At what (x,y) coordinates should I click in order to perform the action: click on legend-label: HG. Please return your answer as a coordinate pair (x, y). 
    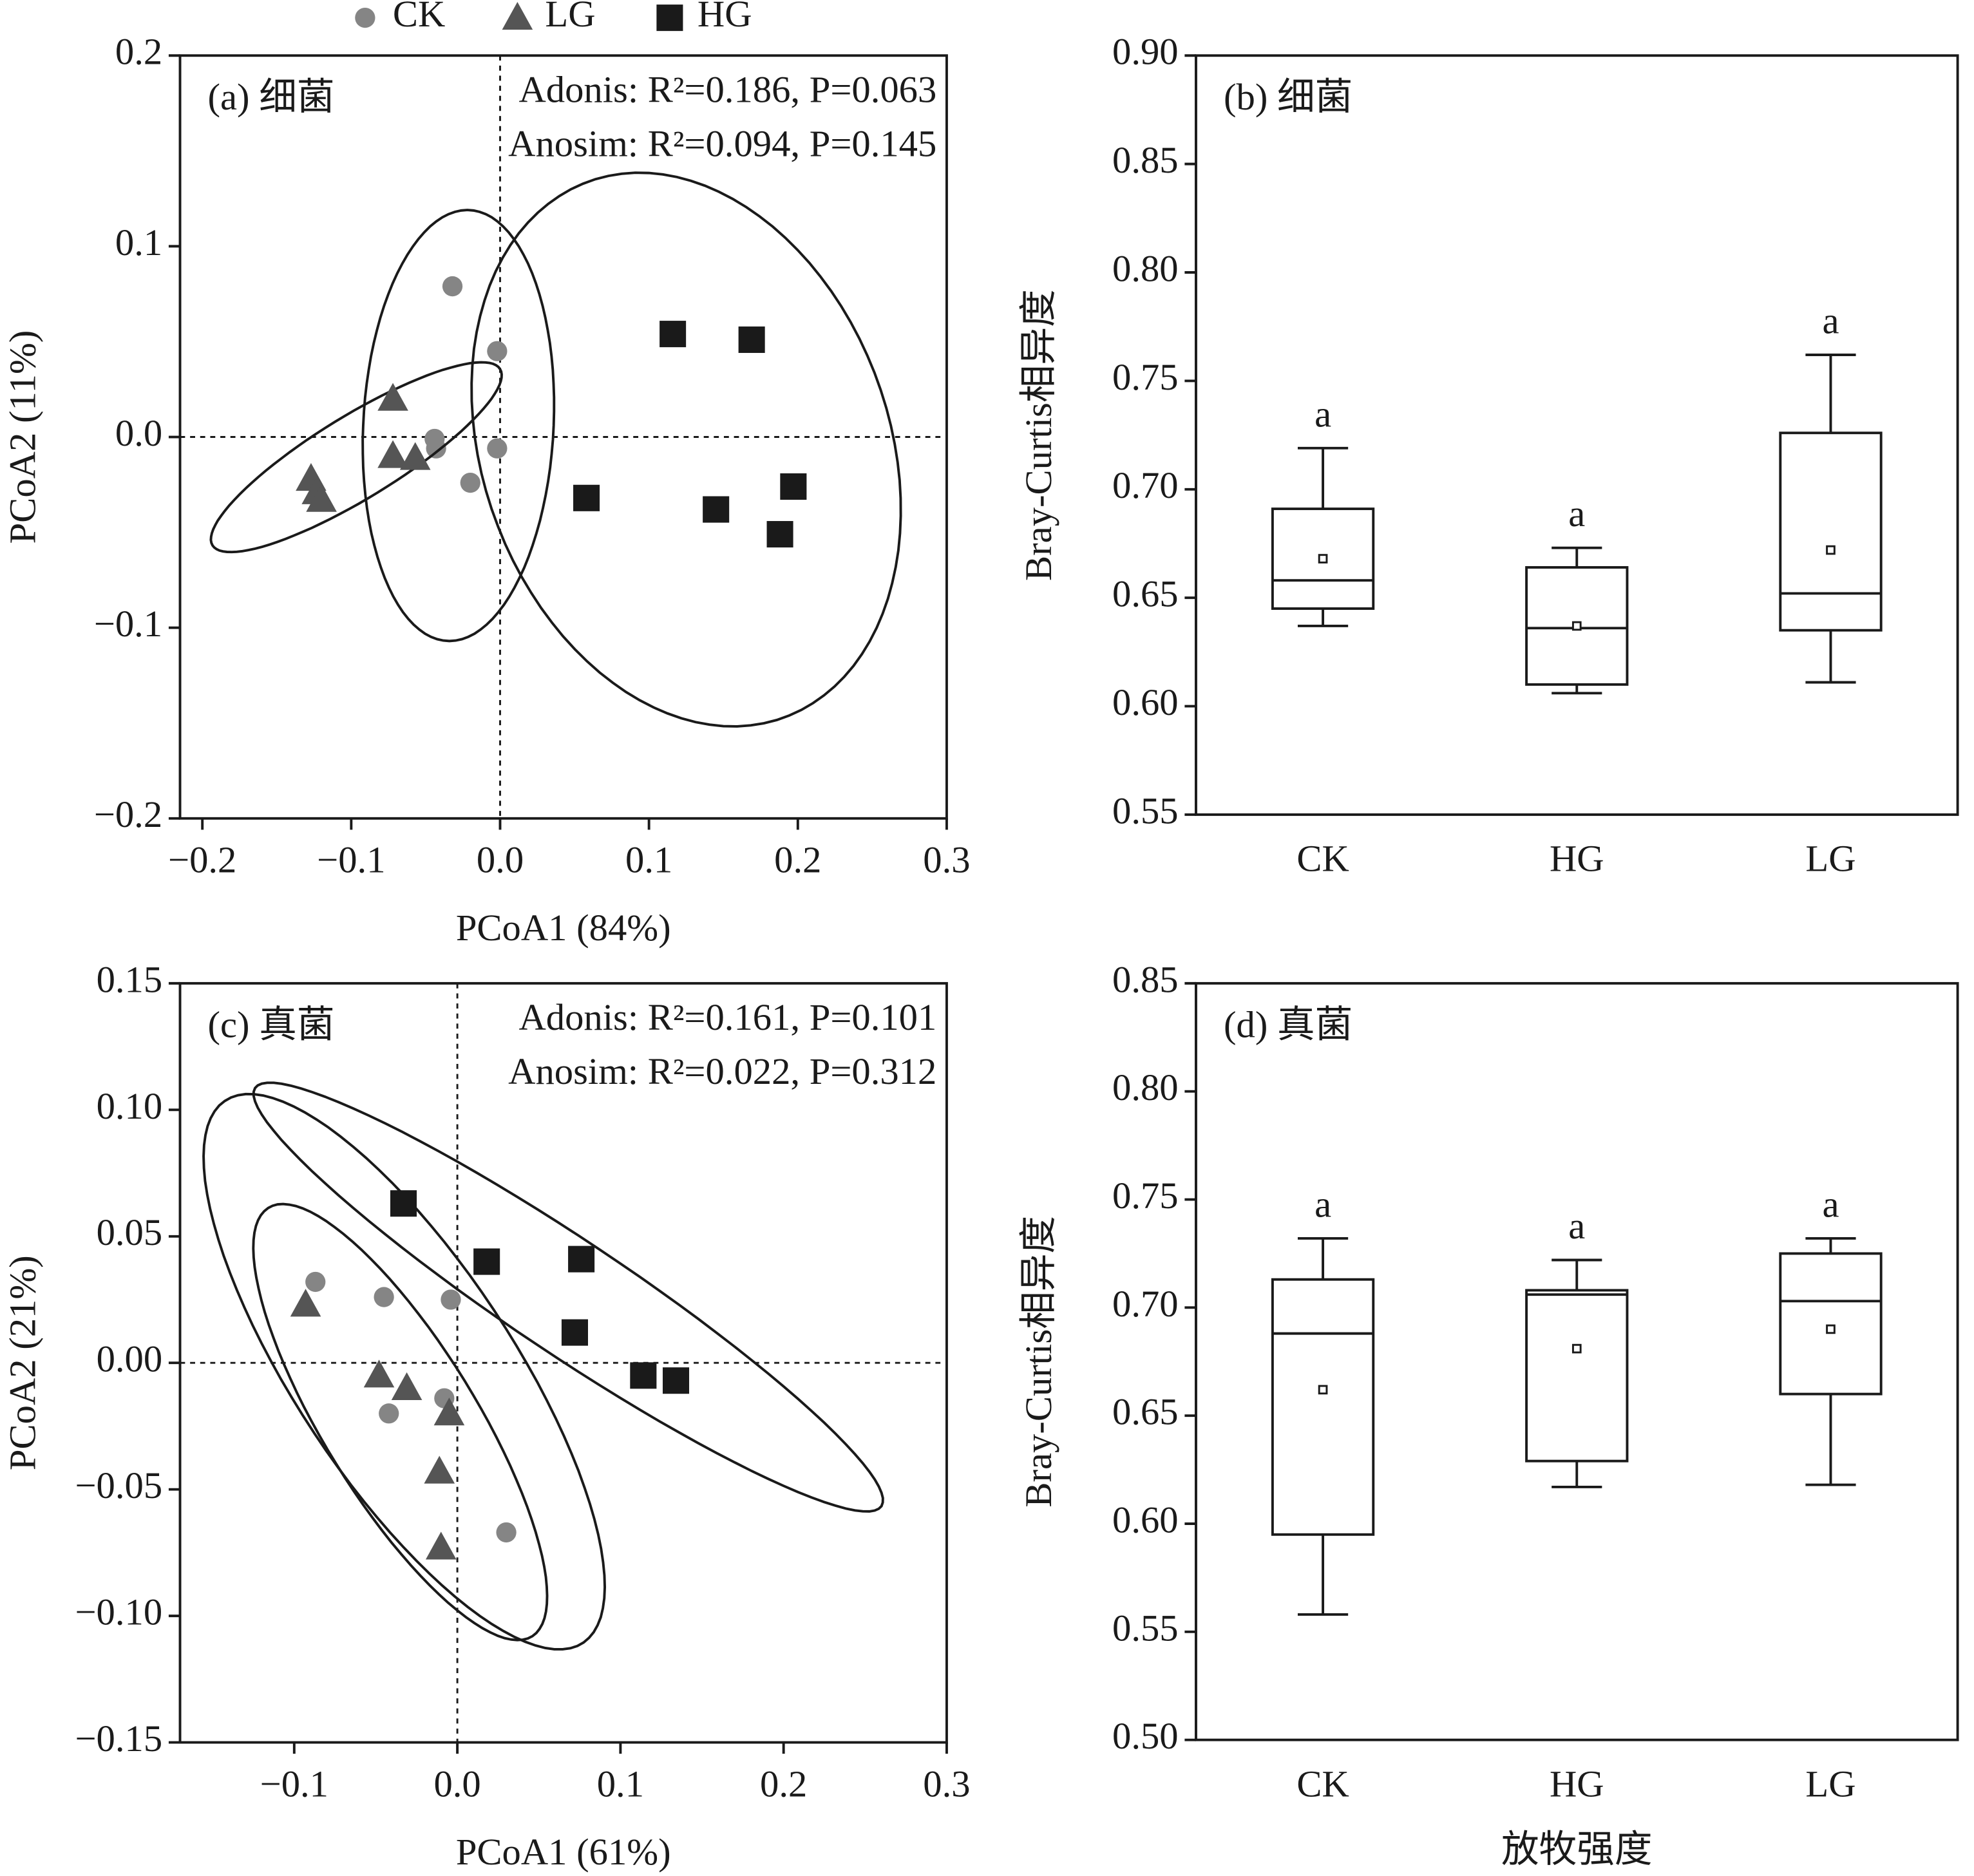
    Looking at the image, I should click on (725, 17).